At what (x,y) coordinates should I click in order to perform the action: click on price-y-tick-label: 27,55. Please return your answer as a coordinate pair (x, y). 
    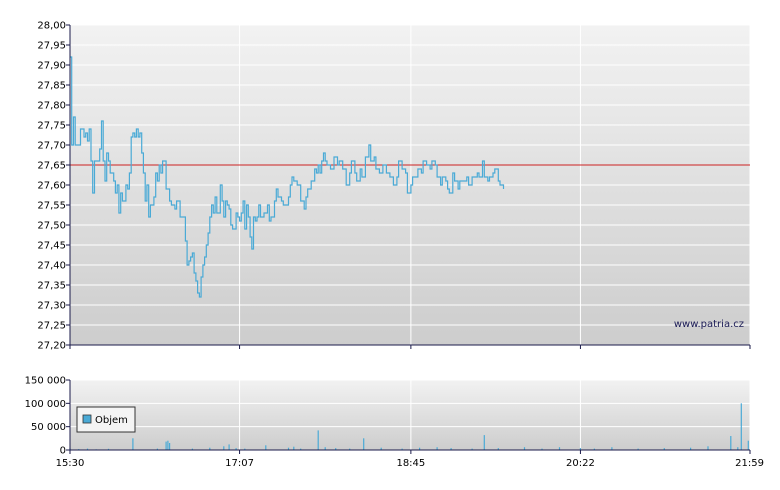
    Looking at the image, I should click on (51, 206).